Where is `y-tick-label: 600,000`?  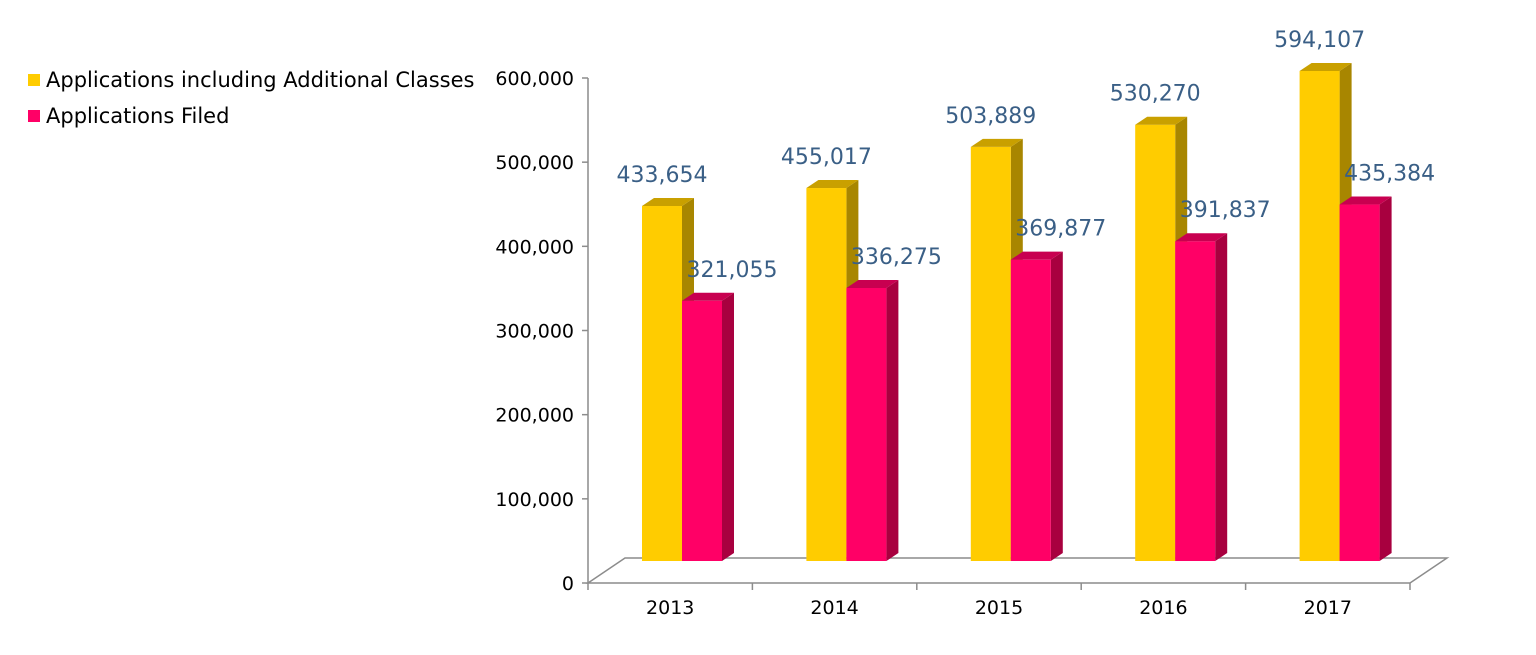 y-tick-label: 600,000 is located at coordinates (534, 79).